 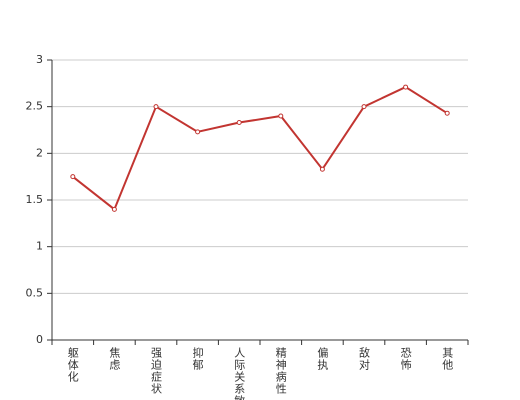 I want to click on x-tick-label: 敌对, so click(x=364, y=358).